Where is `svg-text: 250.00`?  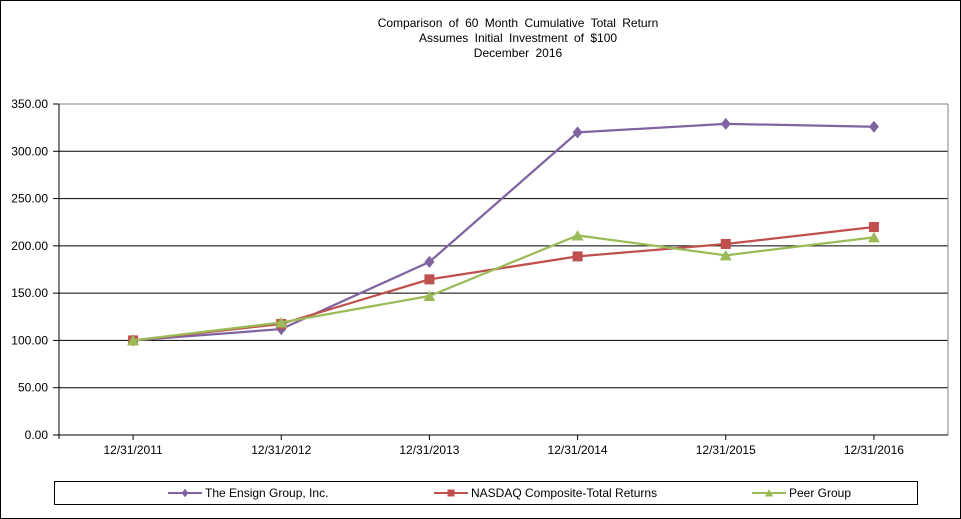 svg-text: 250.00 is located at coordinates (29, 199).